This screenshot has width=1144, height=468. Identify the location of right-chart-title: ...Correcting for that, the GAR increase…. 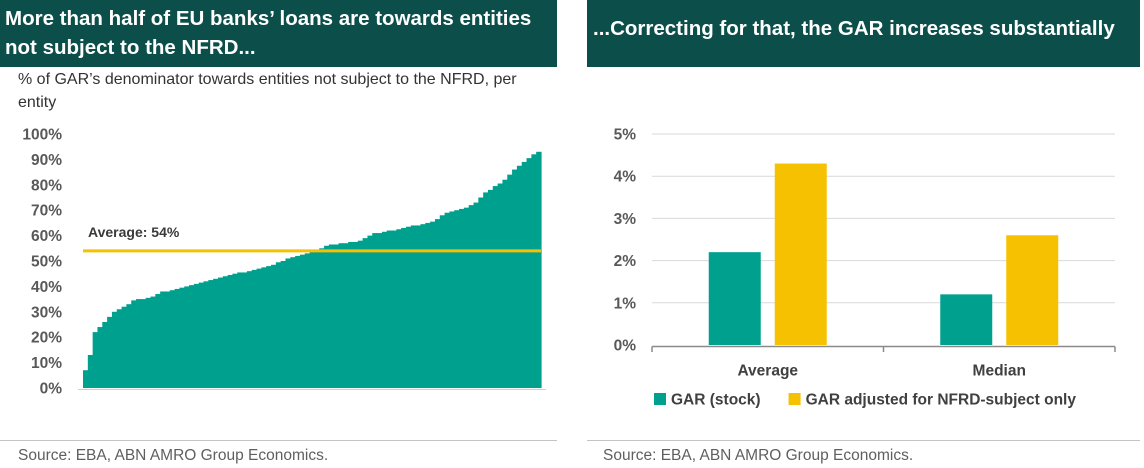
(854, 28).